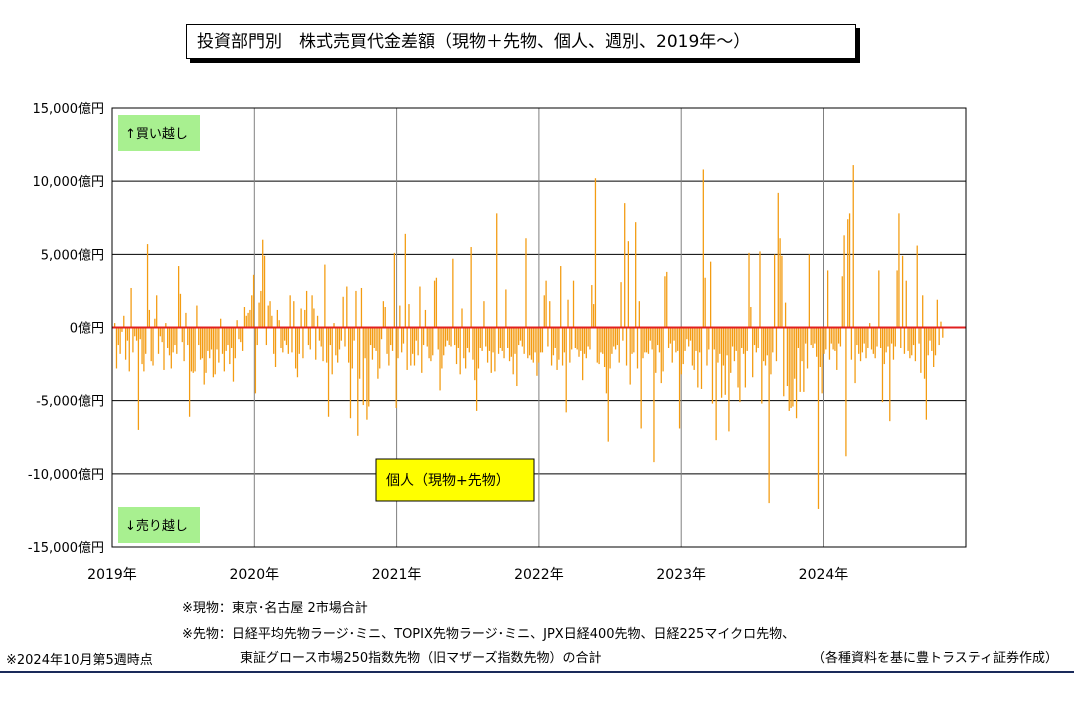 The image size is (1074, 707). Describe the element at coordinates (156, 526) in the screenshot. I see `sell-label: ↓売り越し` at that location.